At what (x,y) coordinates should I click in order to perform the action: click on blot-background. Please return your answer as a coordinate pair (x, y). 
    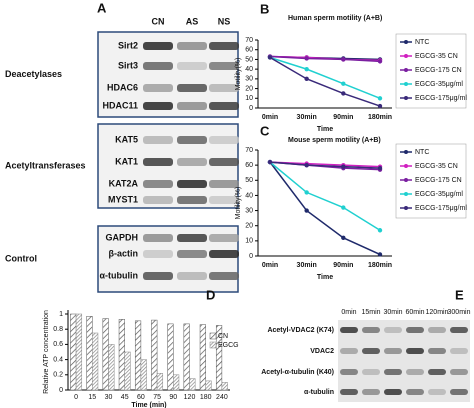
    Looking at the image, I should click on (404, 361).